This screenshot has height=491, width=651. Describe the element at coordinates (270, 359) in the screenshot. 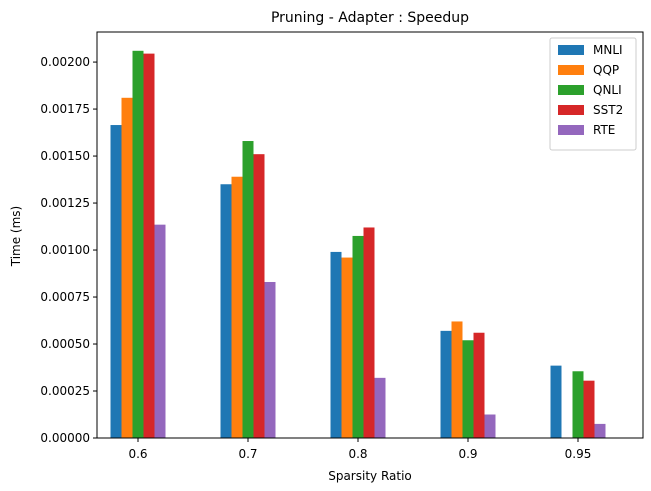

I see `bar-rte-0.7` at that location.